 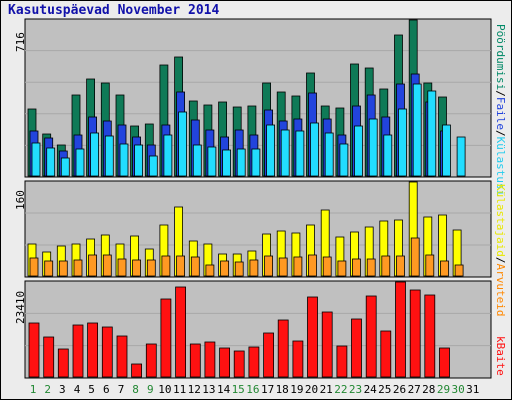 I want to click on x-tick-label: 25, so click(x=385, y=389).